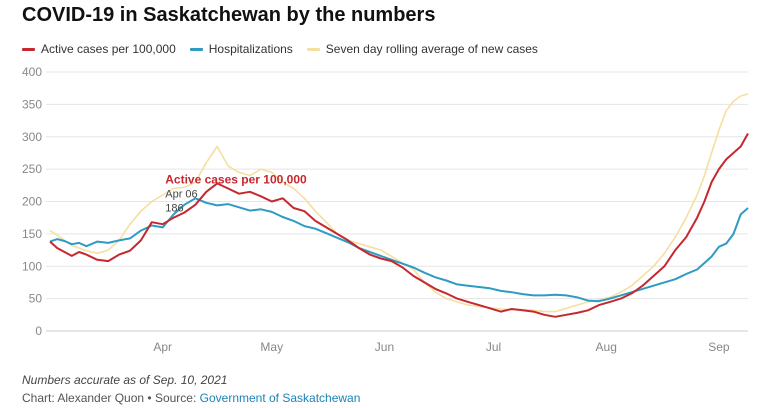 Image resolution: width=762 pixels, height=408 pixels. What do you see at coordinates (125, 380) in the screenshot?
I see `accuracy-note: Numbers accurate as of Sep. 10, 2021` at bounding box center [125, 380].